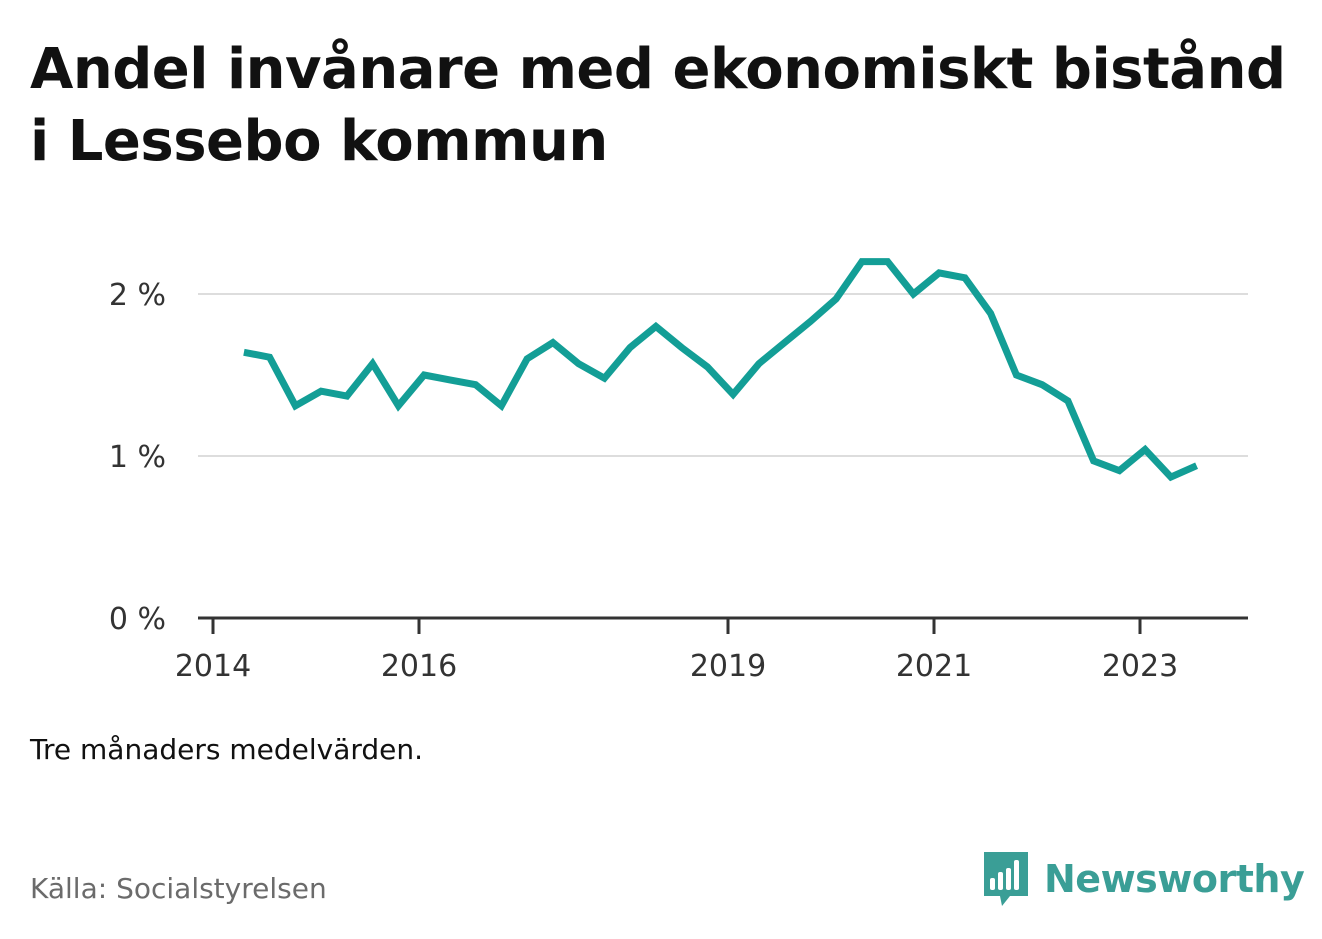  Describe the element at coordinates (1140, 666) in the screenshot. I see `x-tick-label: 2023` at that location.